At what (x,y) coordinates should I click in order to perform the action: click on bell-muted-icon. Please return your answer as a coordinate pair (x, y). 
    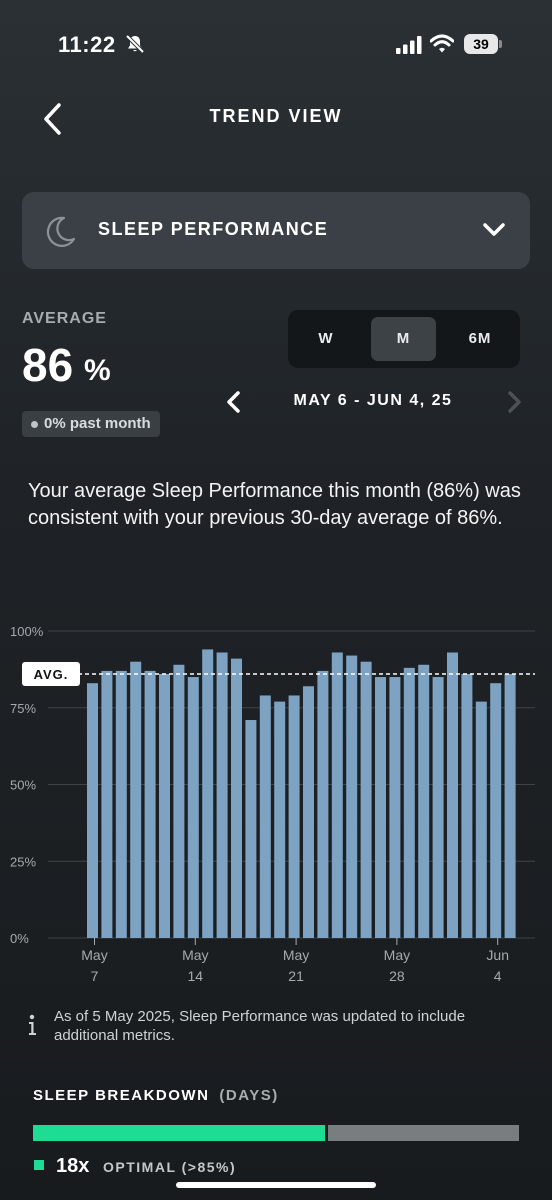
    Looking at the image, I should click on (135, 44).